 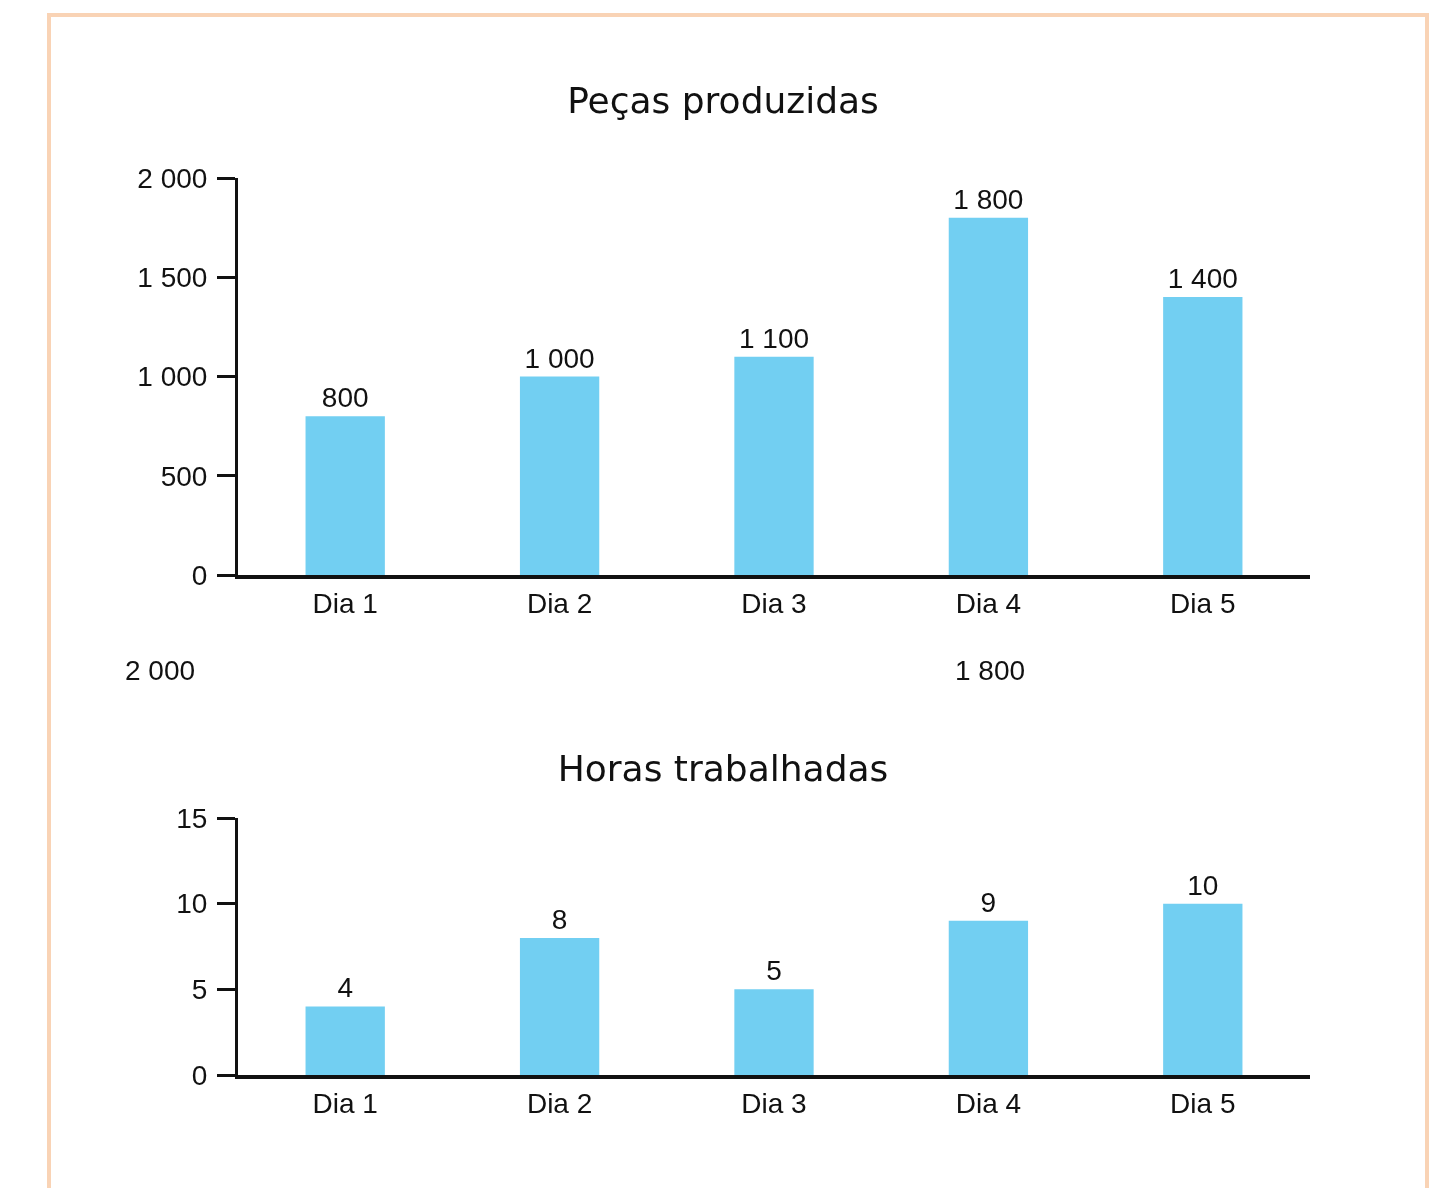 What do you see at coordinates (988, 902) in the screenshot?
I see `data-label: 9` at bounding box center [988, 902].